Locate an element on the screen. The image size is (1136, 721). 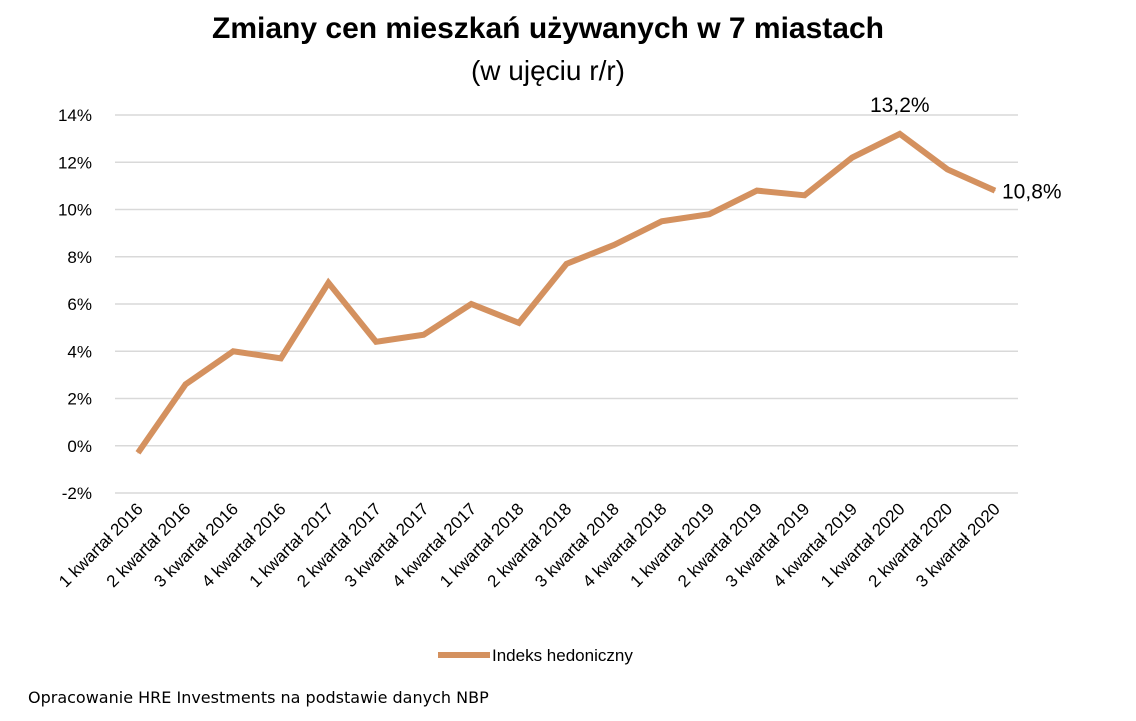
x-tick-label: 2 kwartał 2020 is located at coordinates (911, 545).